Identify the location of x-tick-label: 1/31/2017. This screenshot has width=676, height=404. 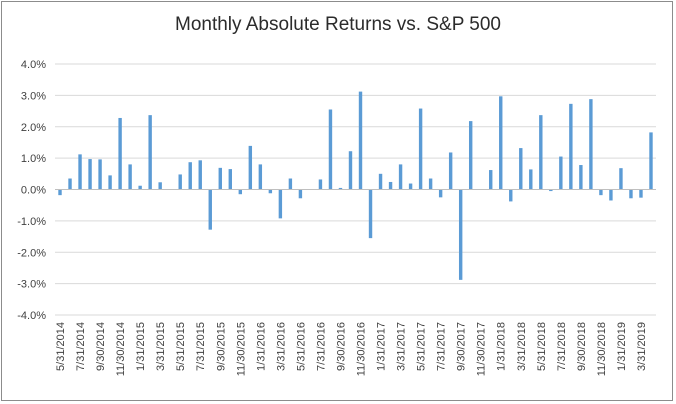
(382, 346).